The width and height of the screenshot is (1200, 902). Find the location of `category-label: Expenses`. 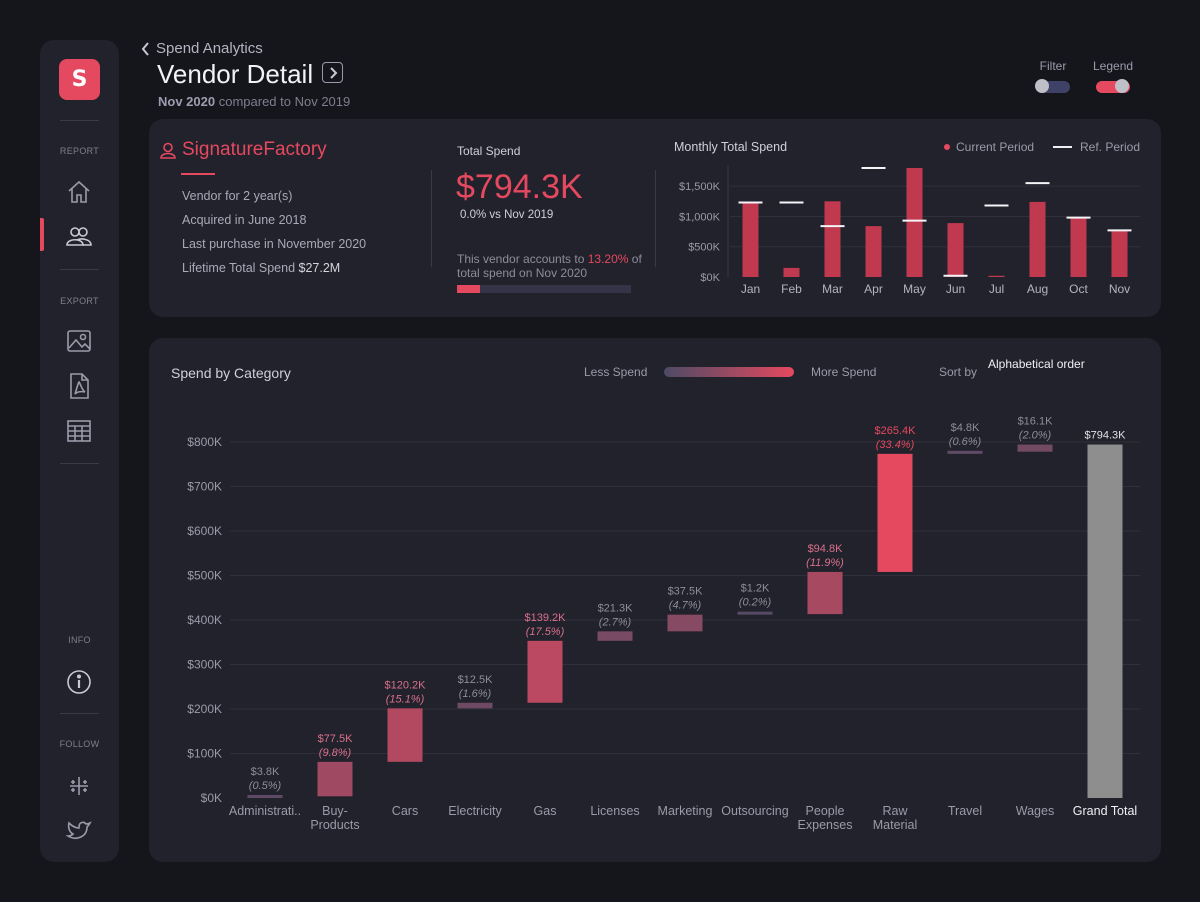

category-label: Expenses is located at coordinates (825, 825).